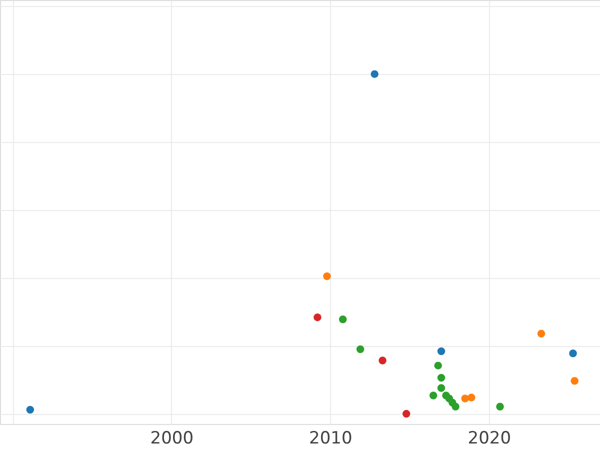 This screenshot has height=450, width=600. I want to click on x-tick-label: 2010, so click(330, 438).